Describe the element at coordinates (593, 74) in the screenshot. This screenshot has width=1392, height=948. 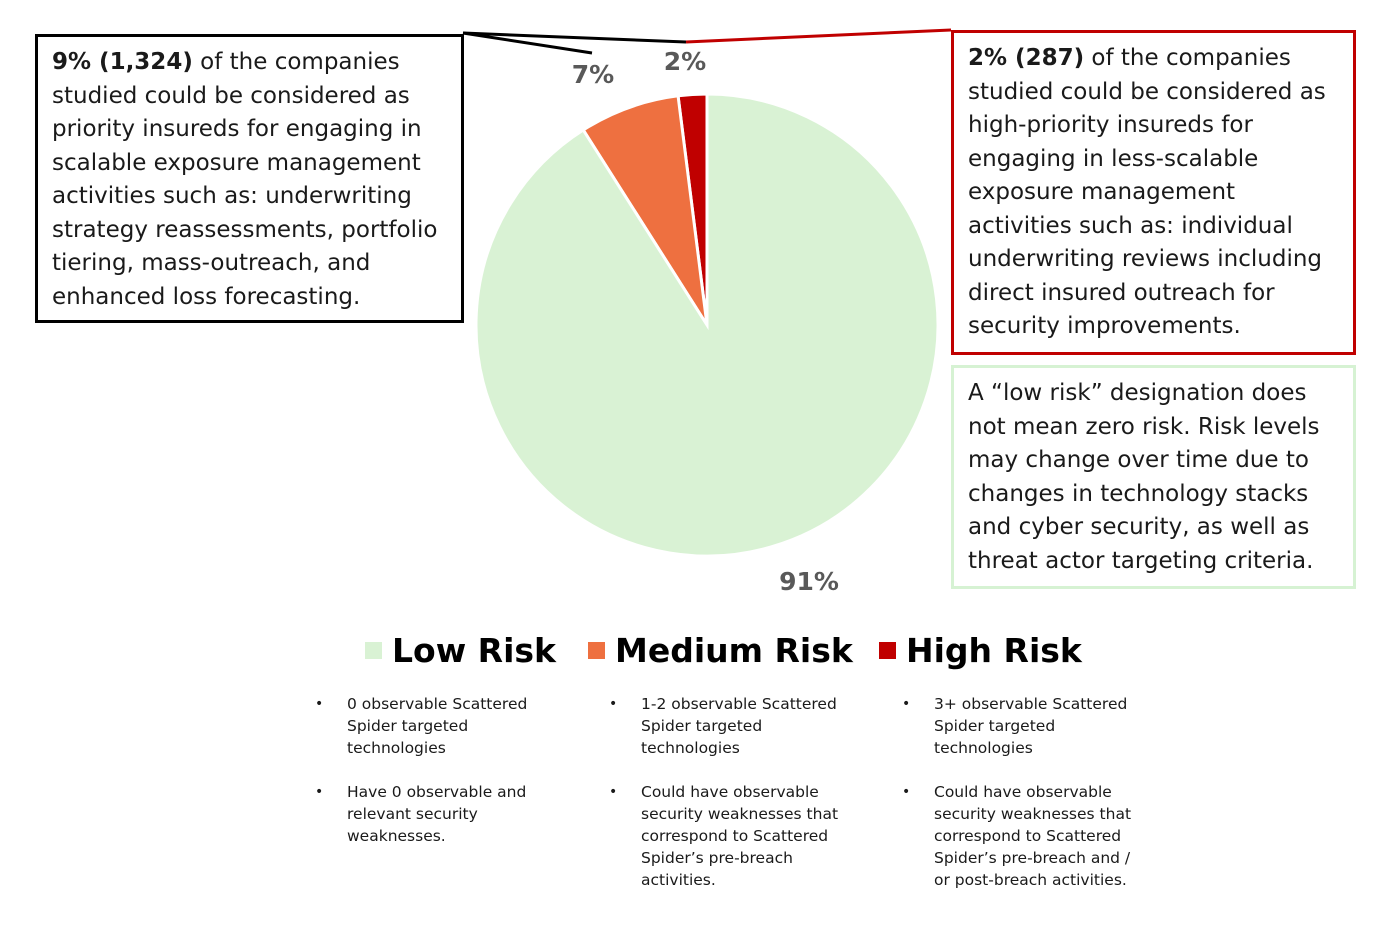
I see `data-label-medium-risk: 7%` at that location.